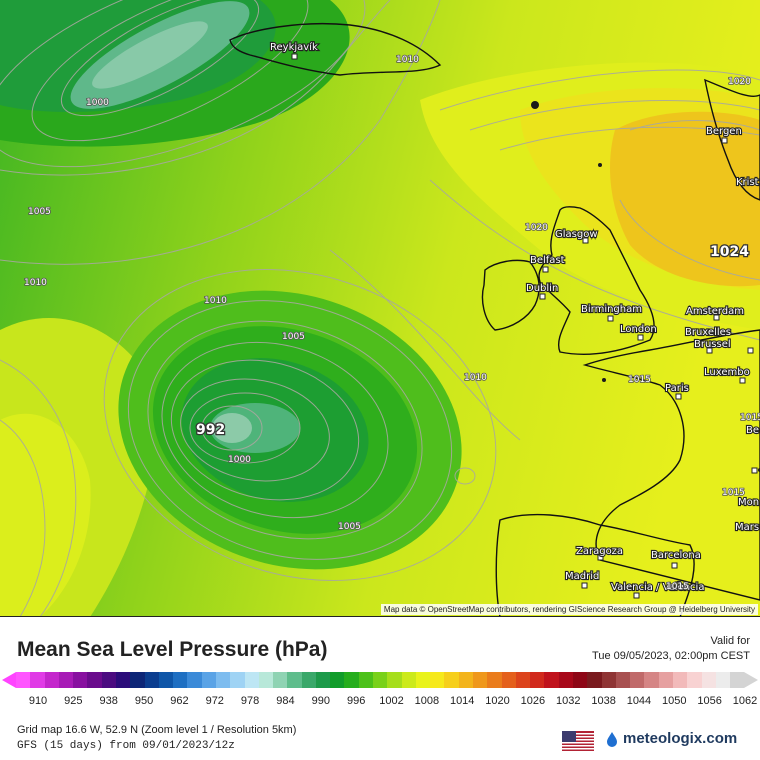 The width and height of the screenshot is (760, 760). I want to click on city-label: Mon, so click(748, 502).